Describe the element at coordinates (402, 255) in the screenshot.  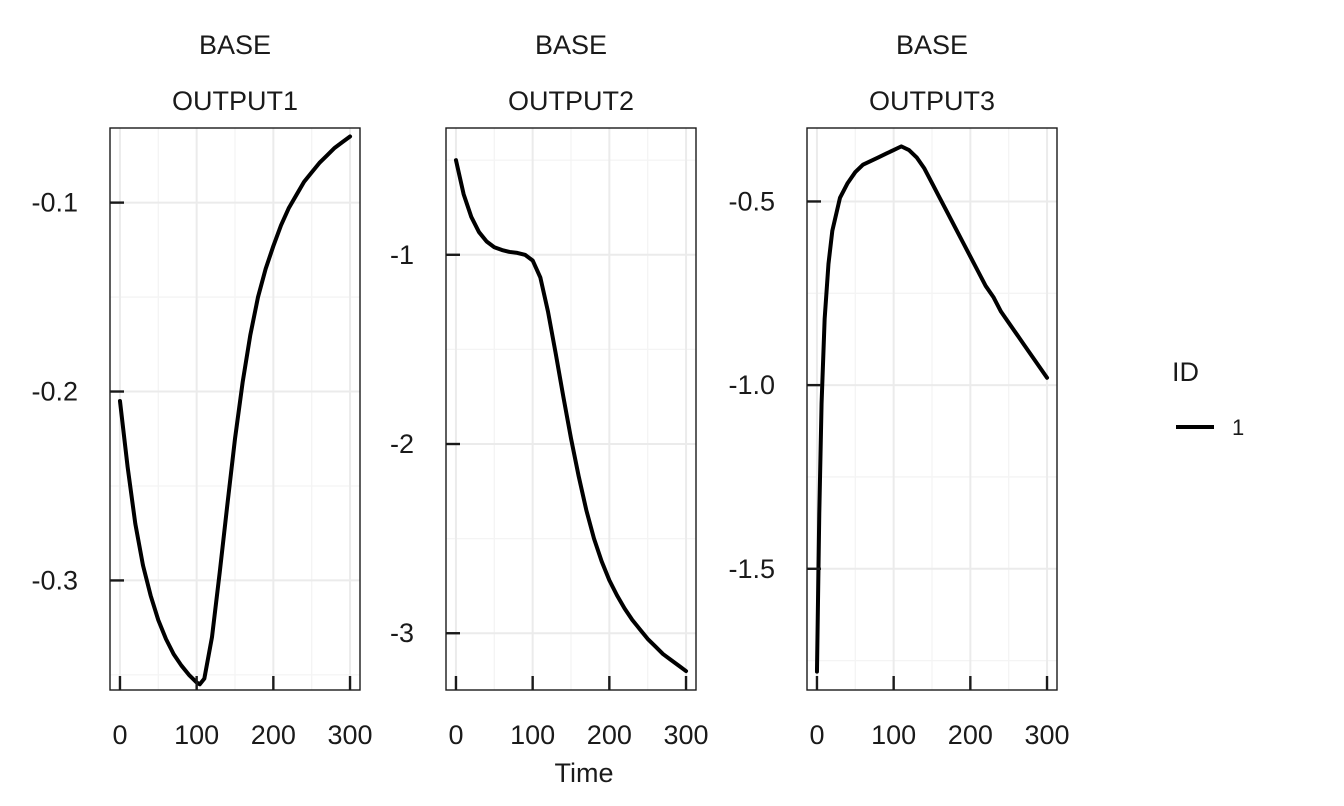
I see `y-tick-label: -1` at that location.